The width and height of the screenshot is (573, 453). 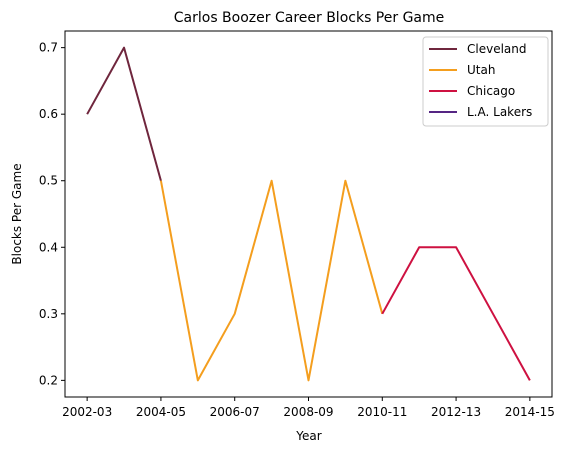 What do you see at coordinates (87, 412) in the screenshot?
I see `x-tick-label: 2002-03` at bounding box center [87, 412].